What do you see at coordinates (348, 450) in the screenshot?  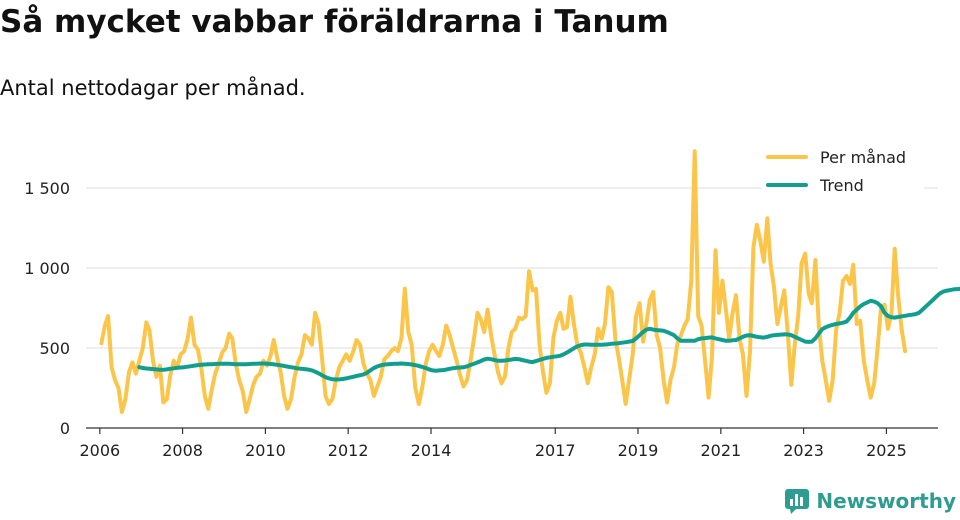 I see `x-tick-label: 2012` at bounding box center [348, 450].